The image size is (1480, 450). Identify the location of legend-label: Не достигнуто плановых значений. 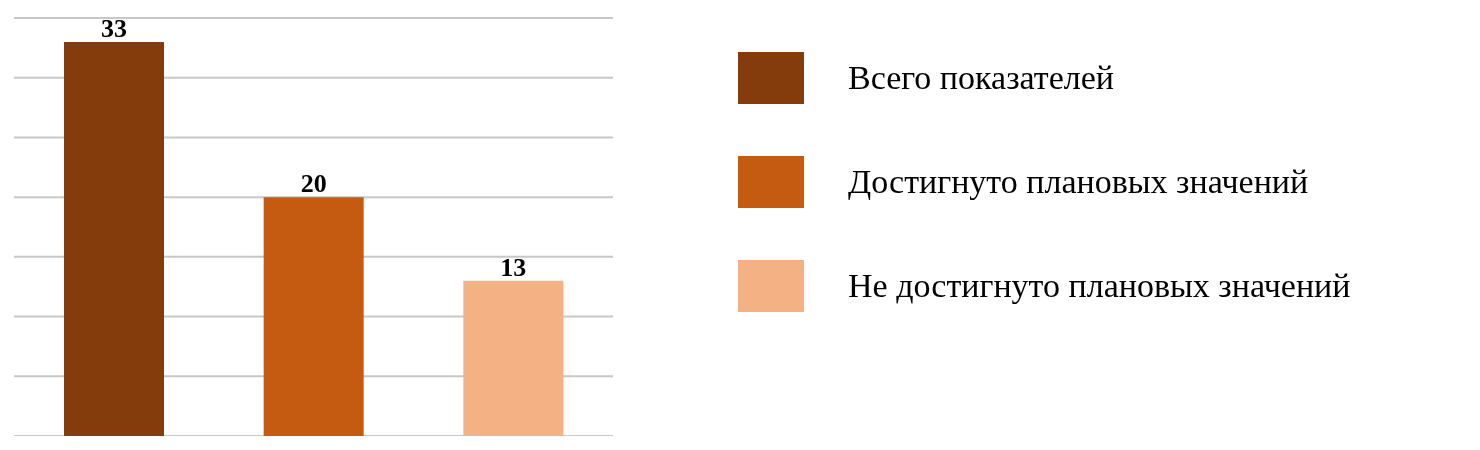
(1099, 286).